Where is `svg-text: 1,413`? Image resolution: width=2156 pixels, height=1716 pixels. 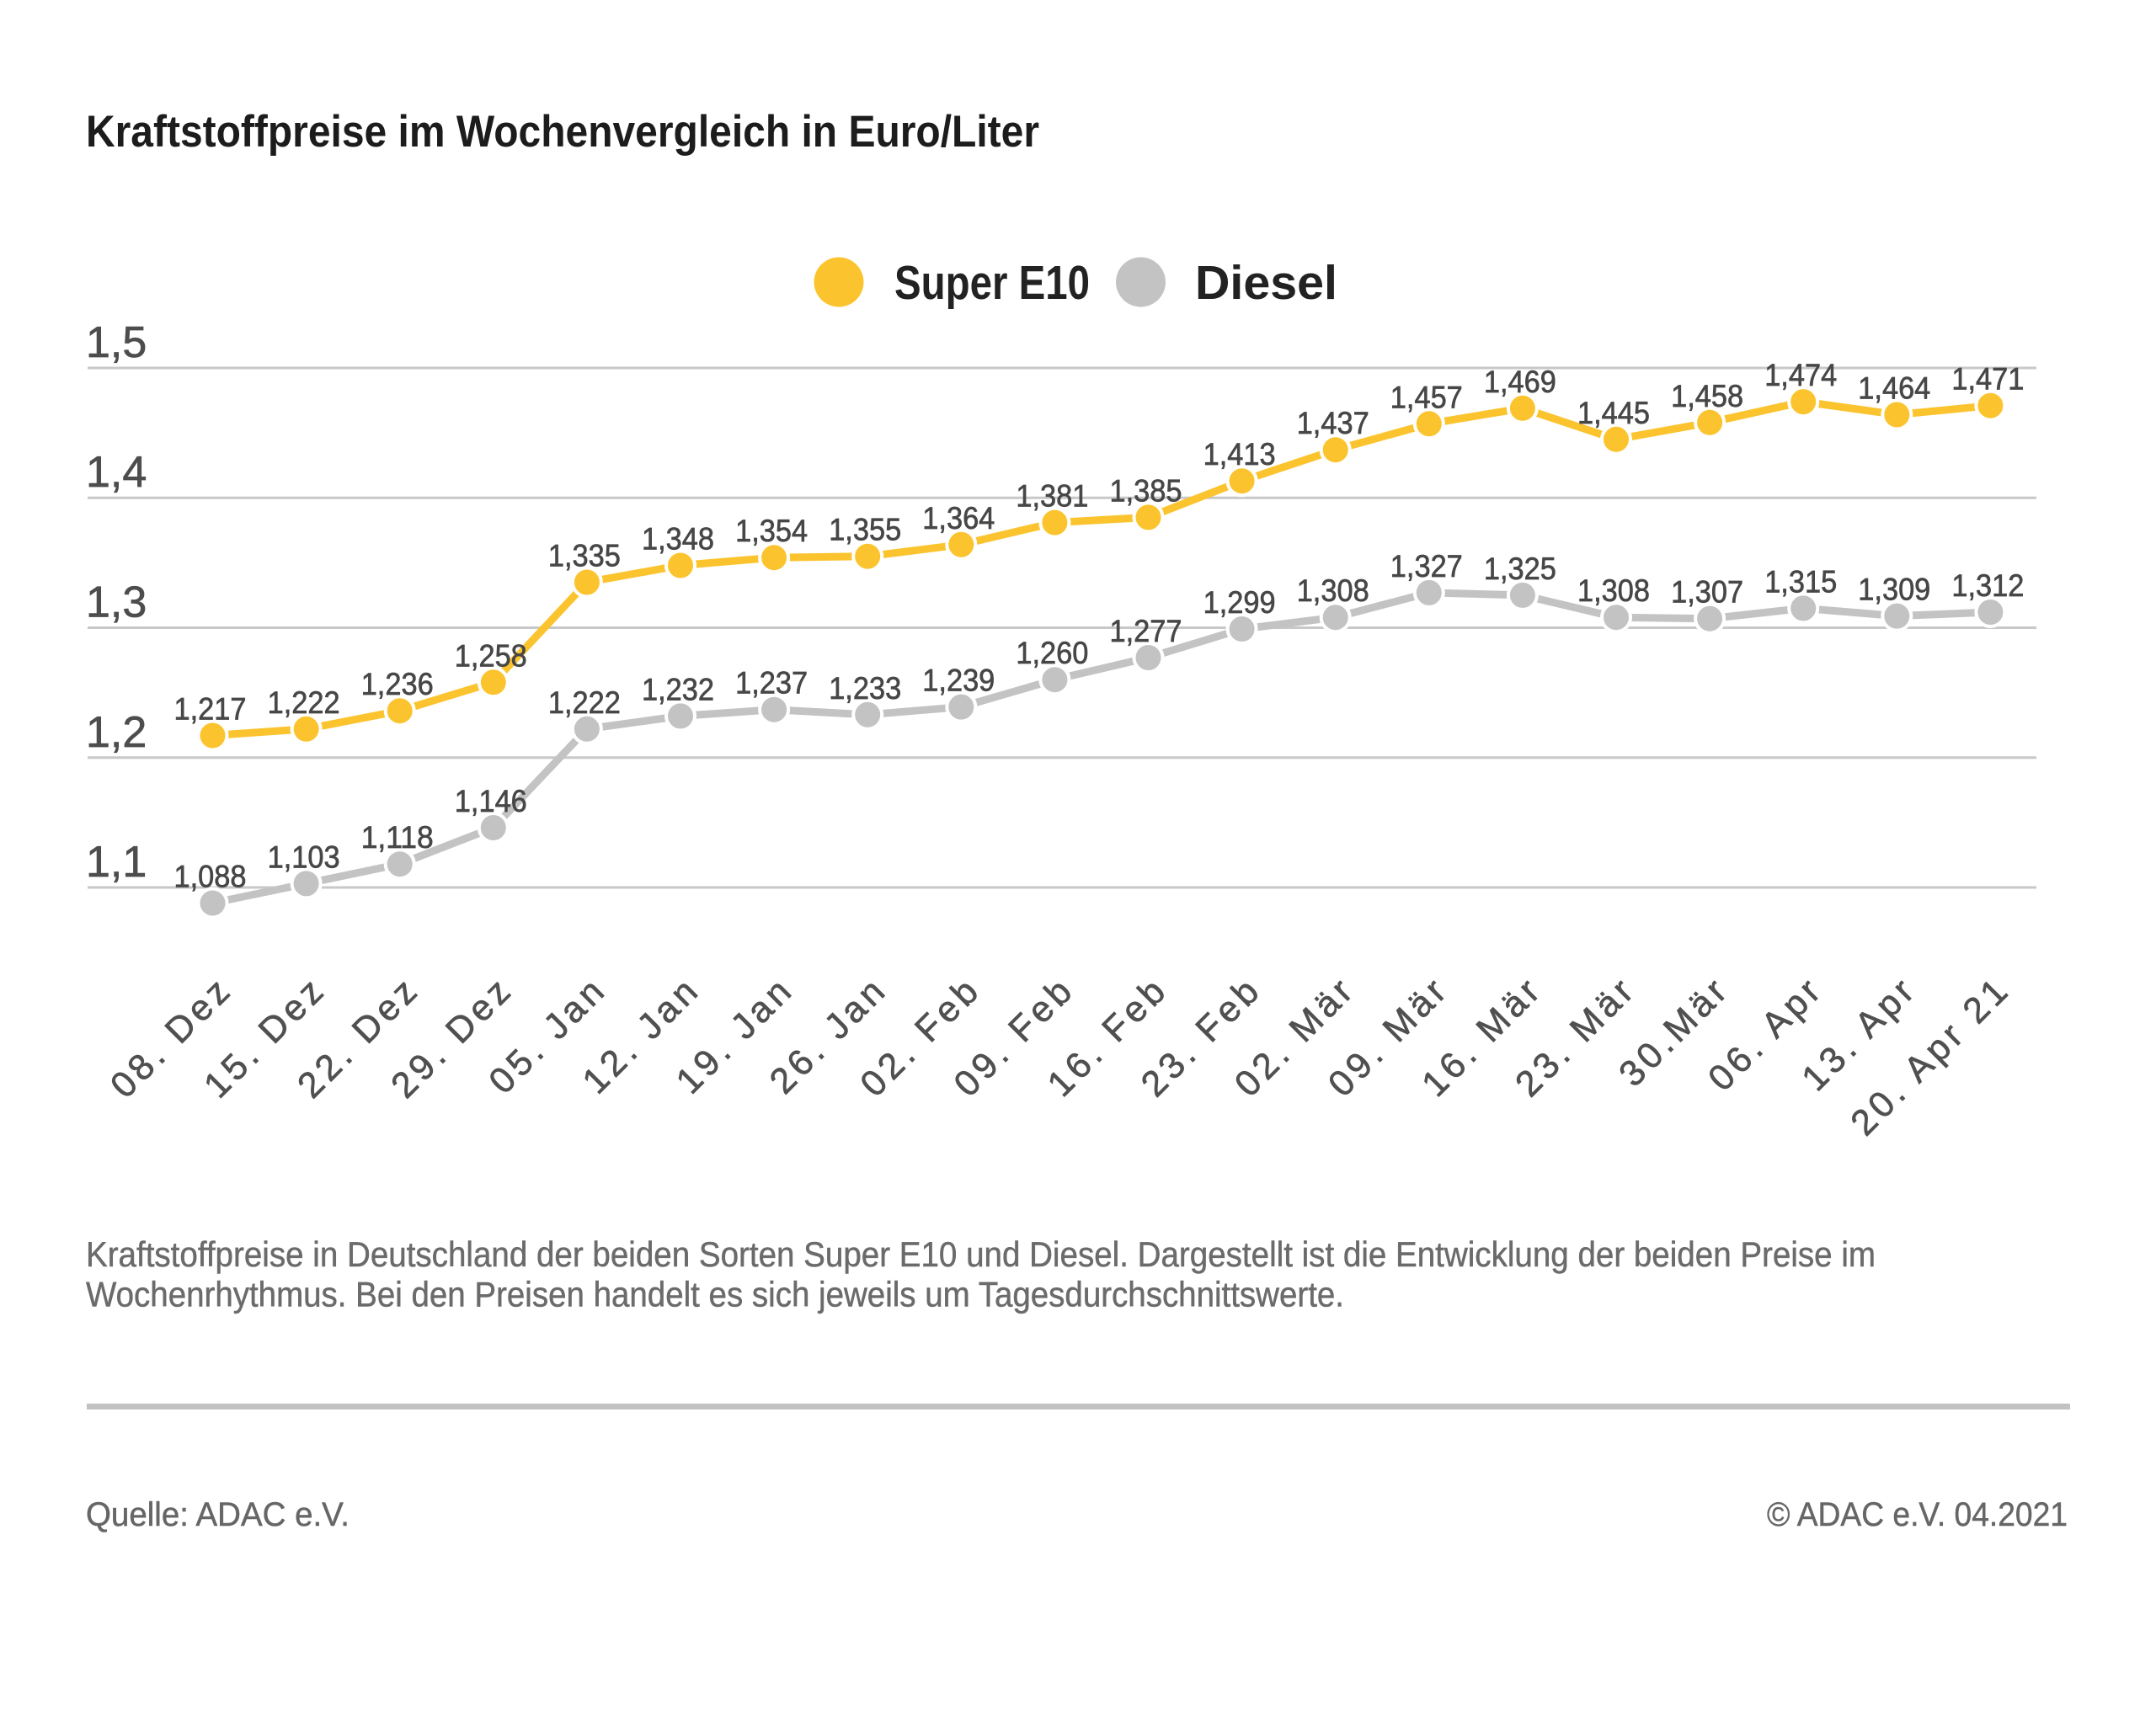
svg-text: 1,413 is located at coordinates (1239, 454).